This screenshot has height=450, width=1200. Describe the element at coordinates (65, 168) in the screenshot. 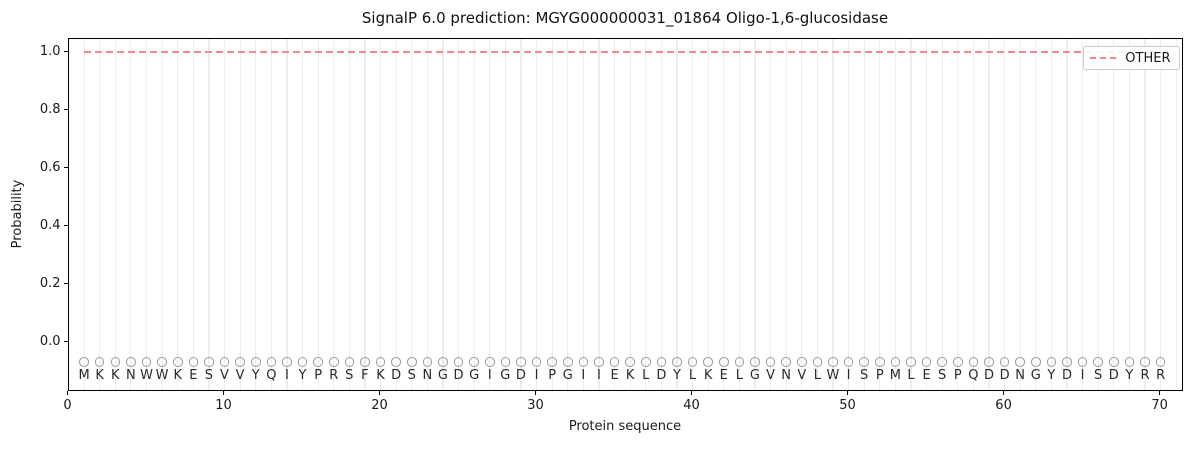

I see `y-tick-mark` at that location.